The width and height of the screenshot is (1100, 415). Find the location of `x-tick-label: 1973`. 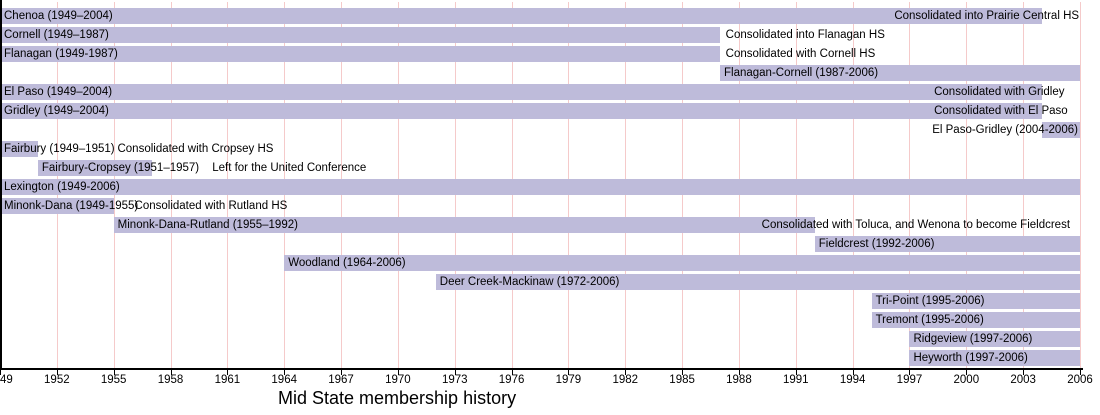

x-tick-label: 1973 is located at coordinates (454, 380).